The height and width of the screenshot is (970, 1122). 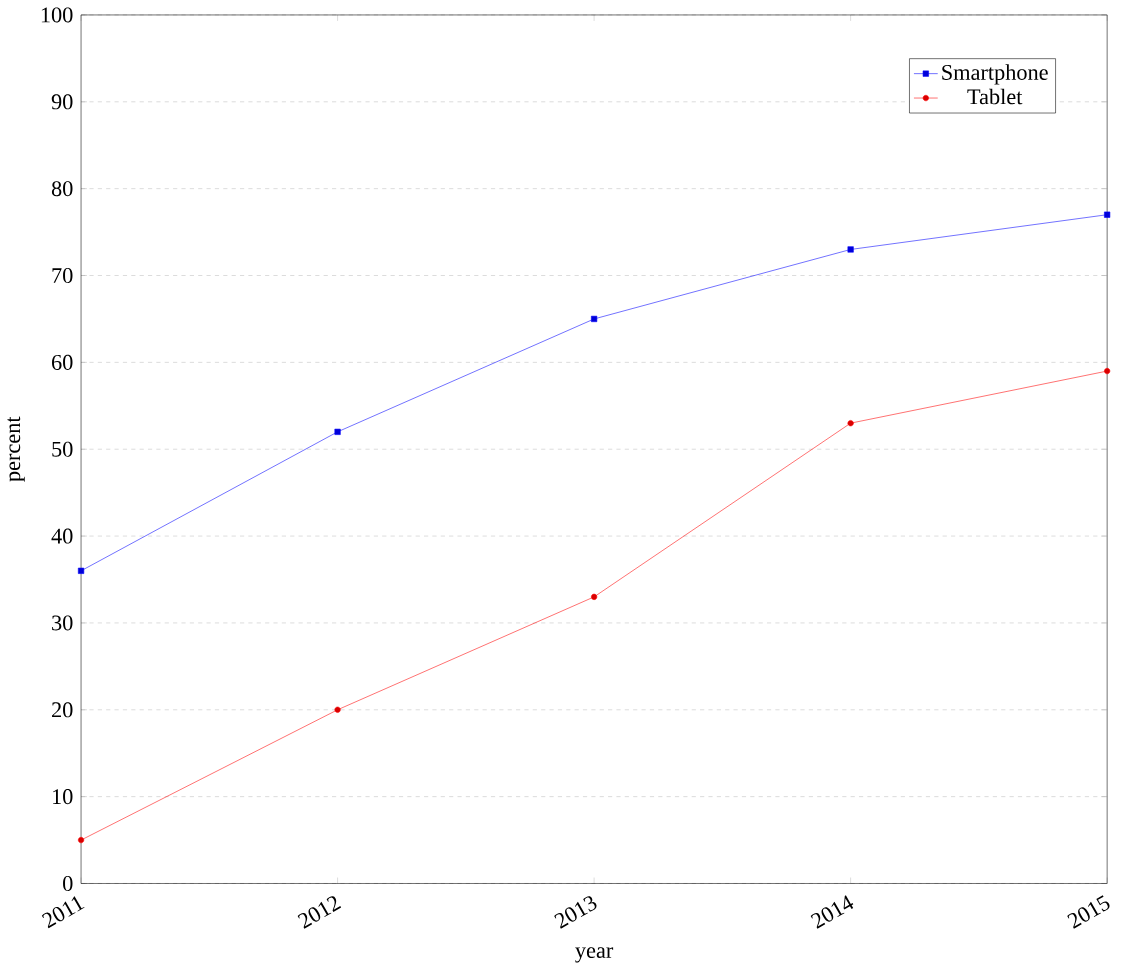 I want to click on legend-label: Tablet, so click(x=995, y=96).